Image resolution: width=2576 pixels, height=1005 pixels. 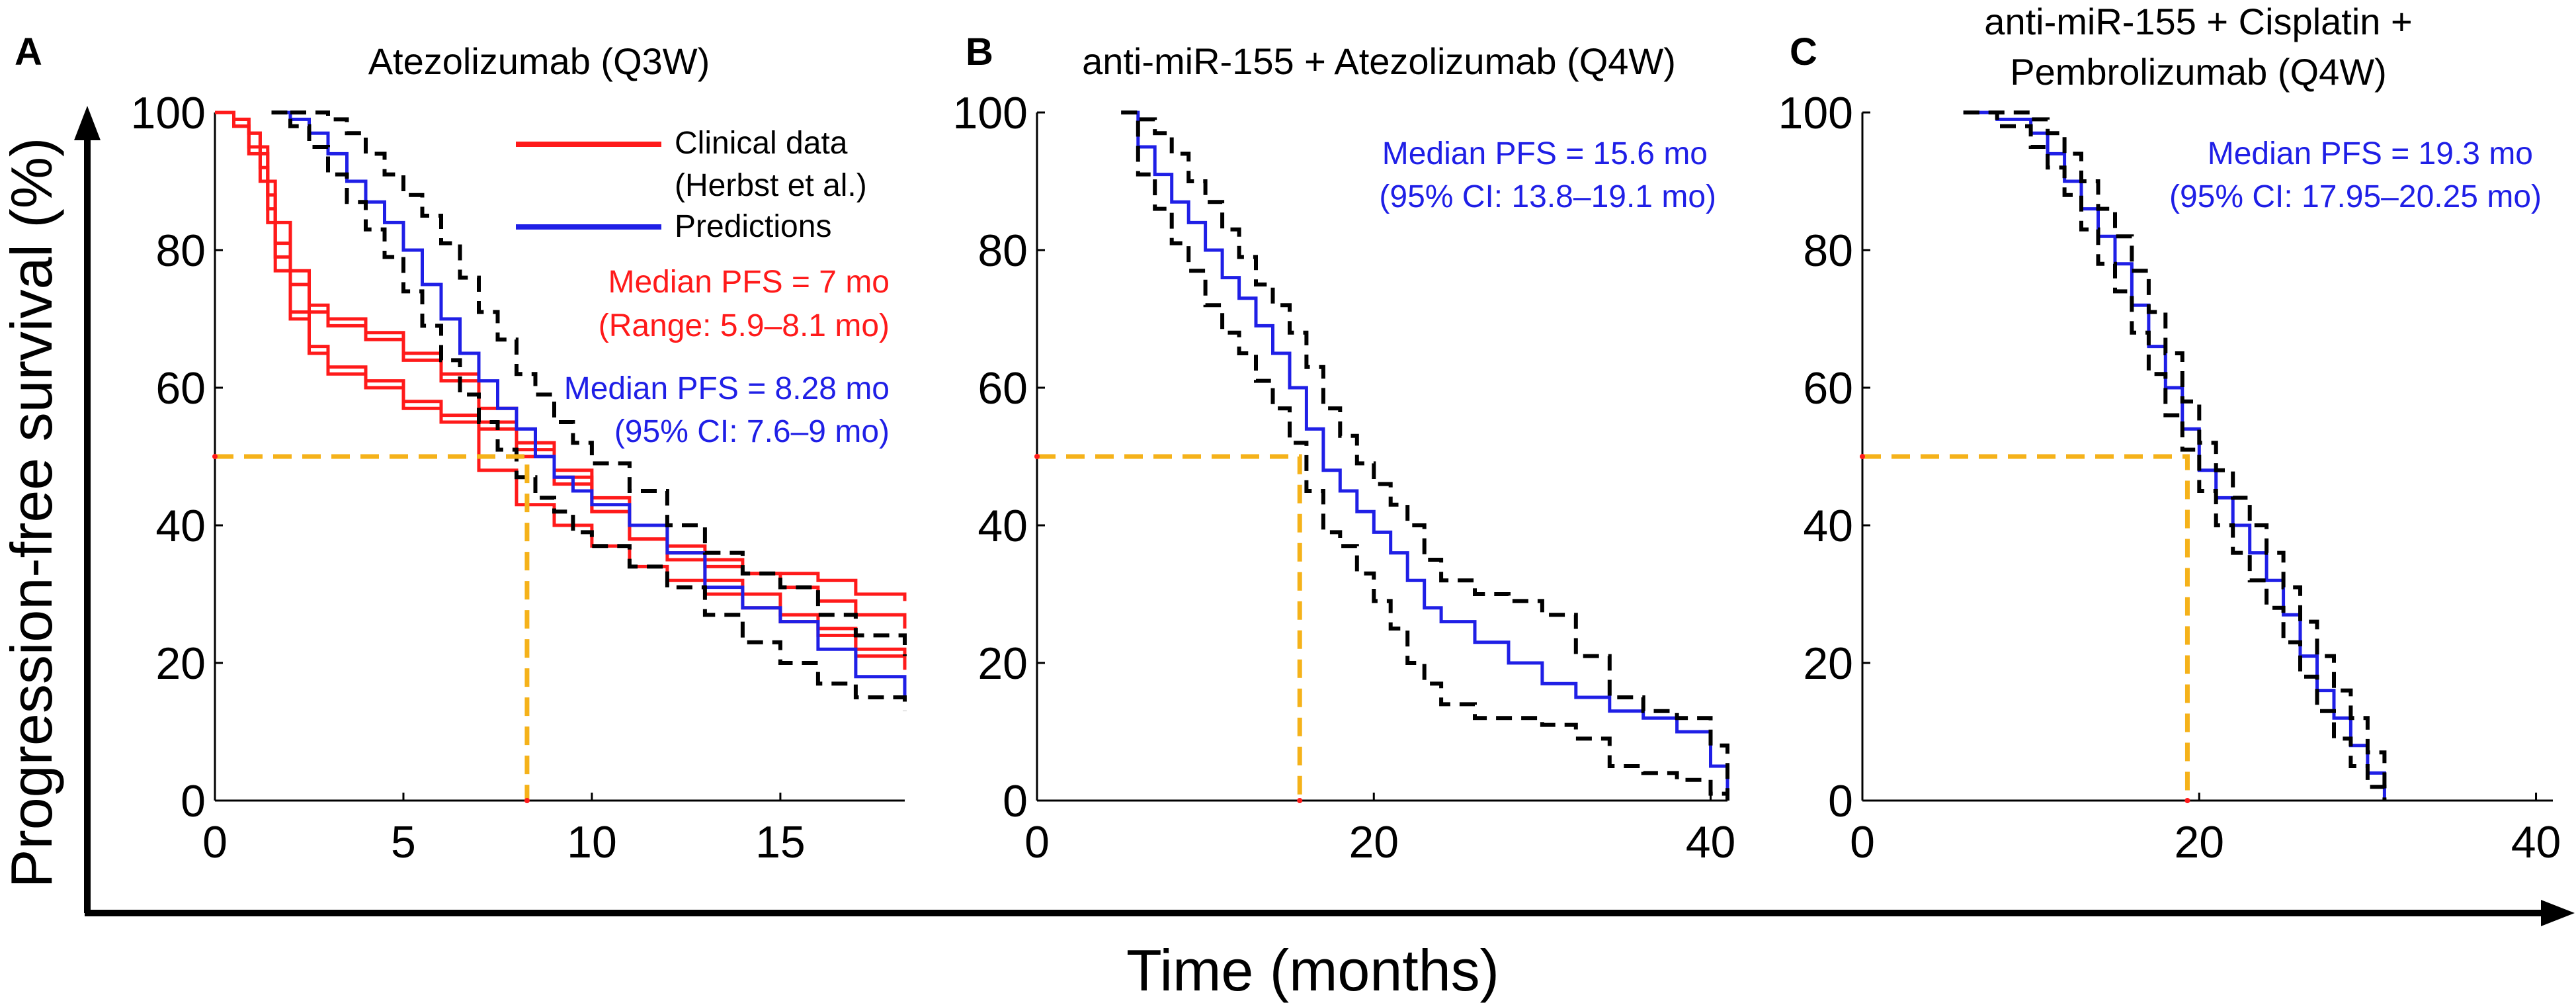 I want to click on panel-title-c-line1: anti-miR-155 + Cisplatin +, so click(x=2198, y=22).